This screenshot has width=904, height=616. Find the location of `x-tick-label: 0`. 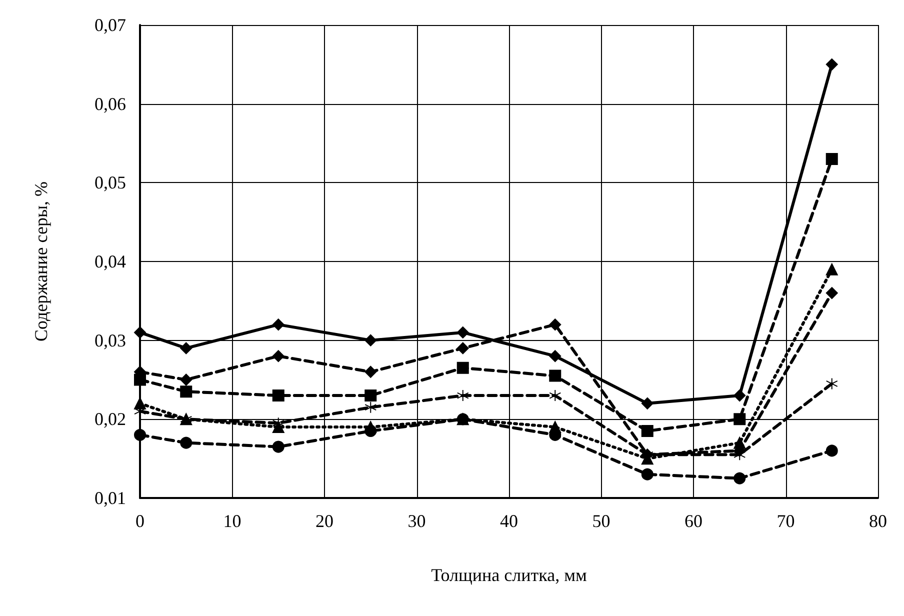

x-tick-label: 0 is located at coordinates (140, 521).